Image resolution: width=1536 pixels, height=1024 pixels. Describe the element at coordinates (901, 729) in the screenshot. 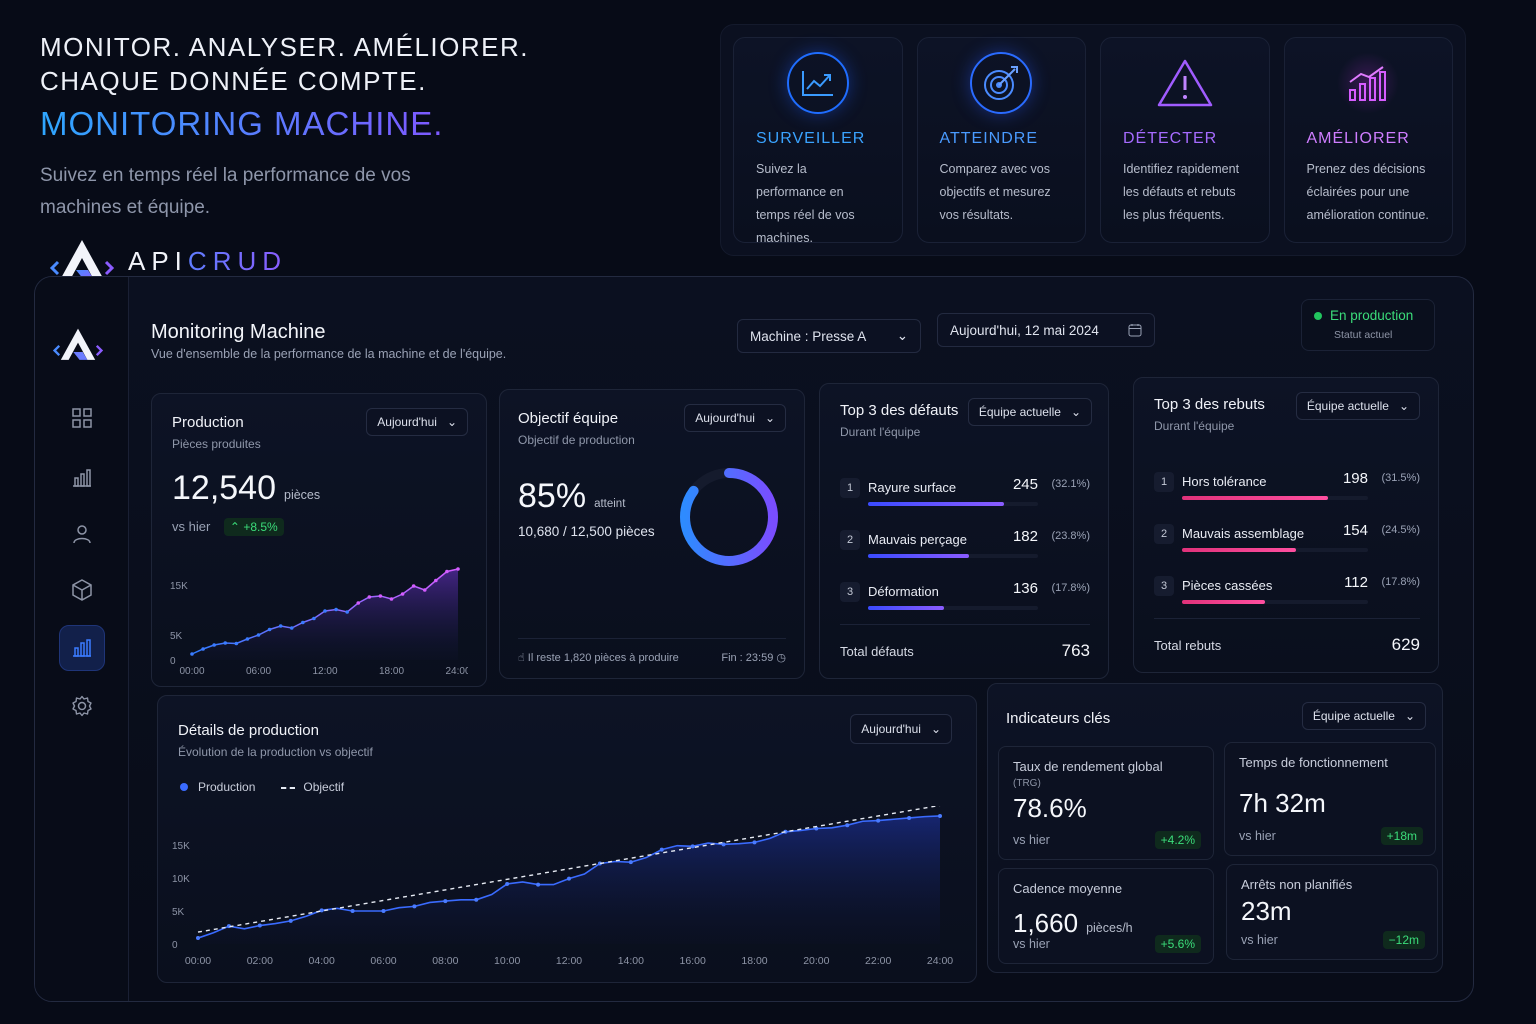

I see `details-period-select: Aujourd'hui ⌄` at that location.